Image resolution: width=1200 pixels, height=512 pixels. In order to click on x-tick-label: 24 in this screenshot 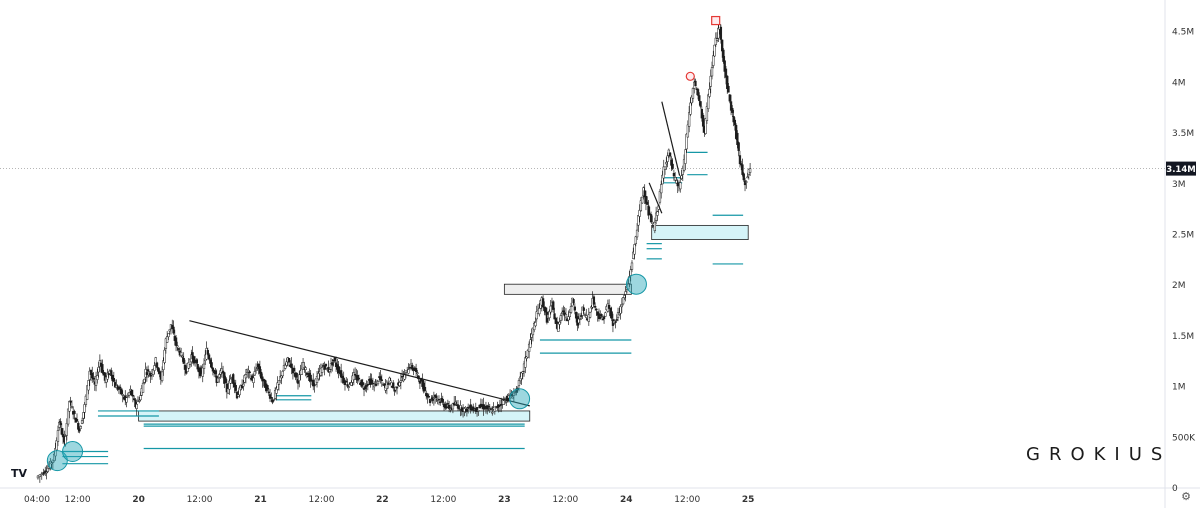, I will do `click(626, 500)`.